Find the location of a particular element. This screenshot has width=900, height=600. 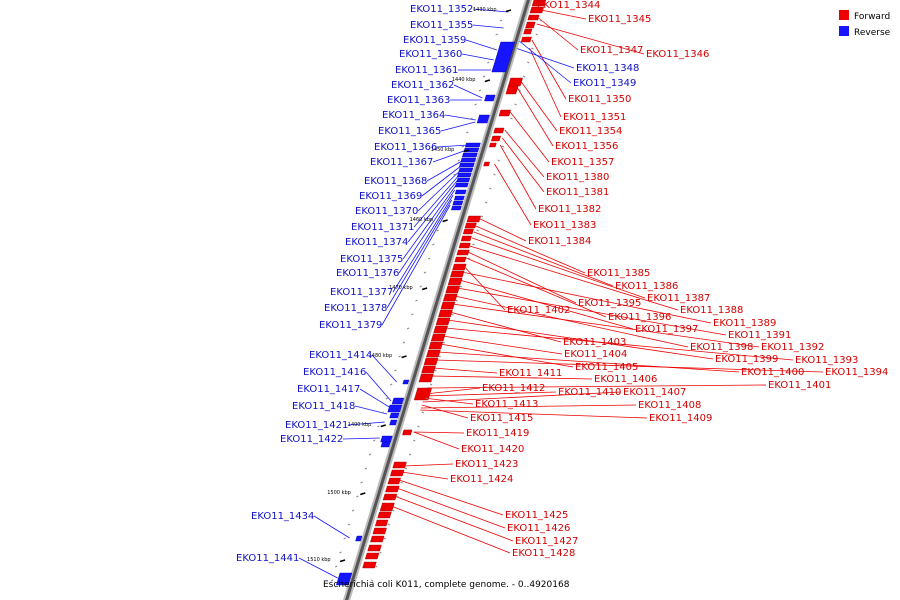

scale-tick: 1480 kbp is located at coordinates (388, 356).